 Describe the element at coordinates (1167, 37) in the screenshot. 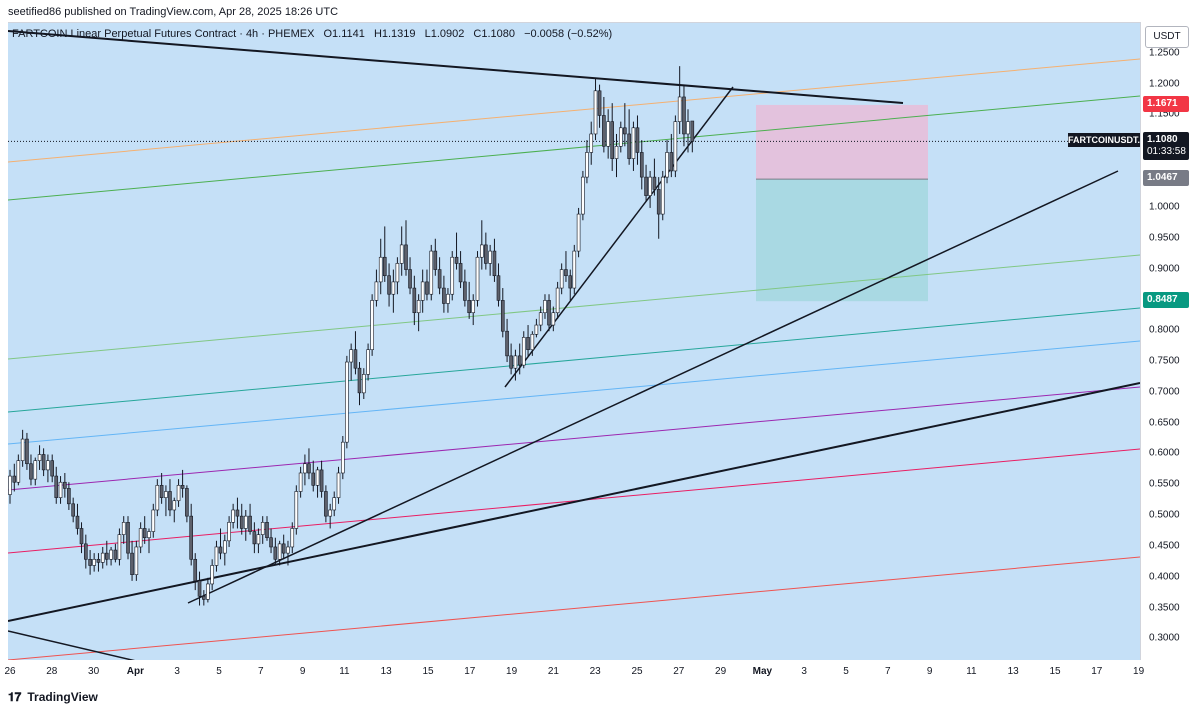

I see `currency-selector: USDT` at that location.